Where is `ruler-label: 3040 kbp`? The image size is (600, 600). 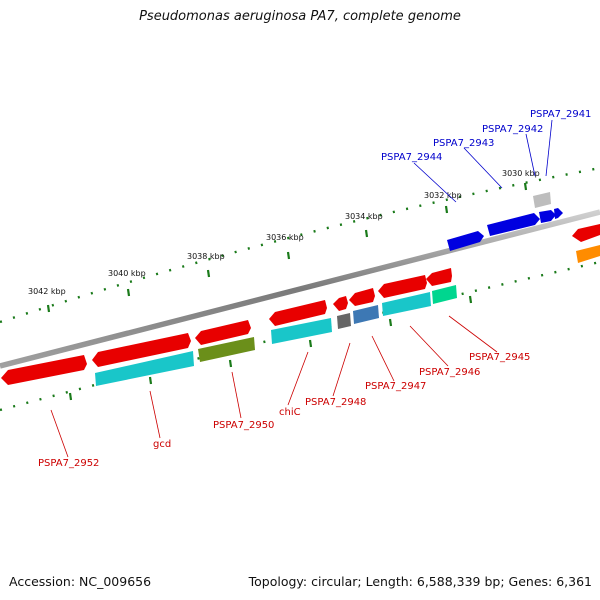 ruler-label: 3040 kbp is located at coordinates (127, 273).